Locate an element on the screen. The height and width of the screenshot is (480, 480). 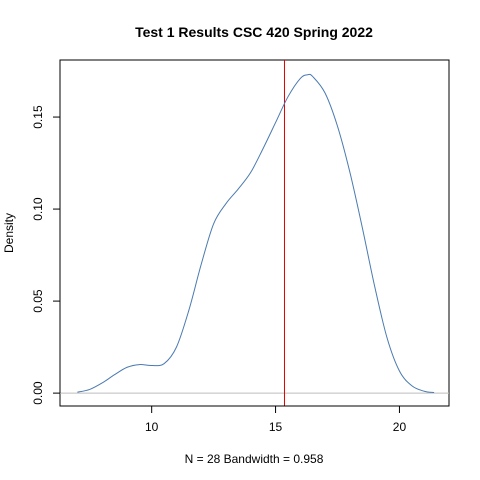
x-tick-label: 15 is located at coordinates (276, 427).